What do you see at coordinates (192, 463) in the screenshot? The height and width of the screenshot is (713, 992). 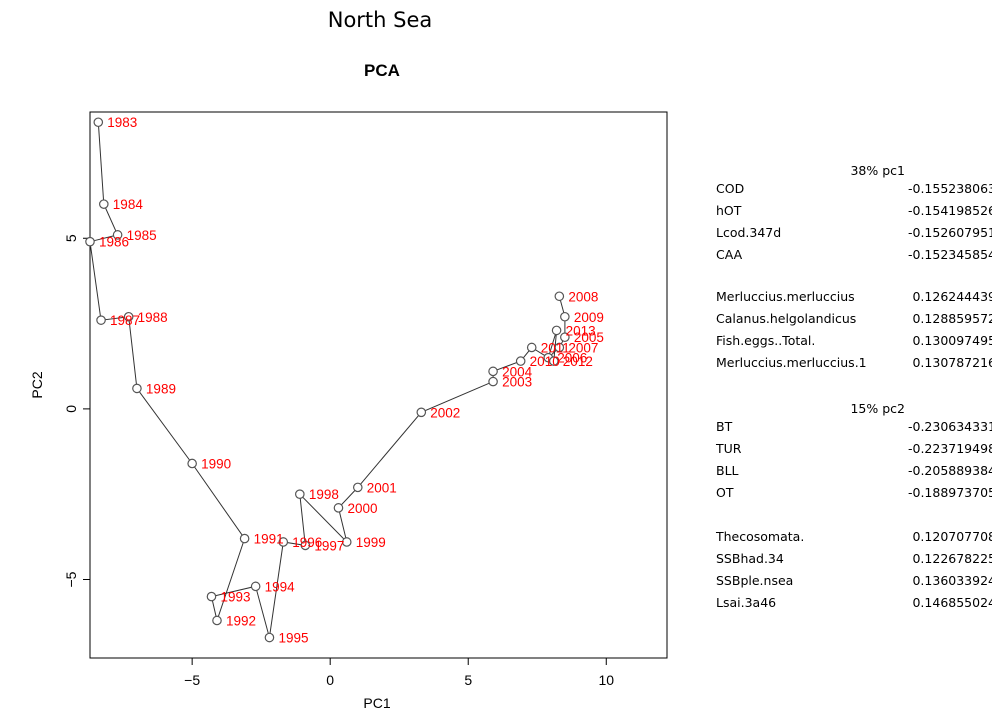 I see `point-1990` at bounding box center [192, 463].